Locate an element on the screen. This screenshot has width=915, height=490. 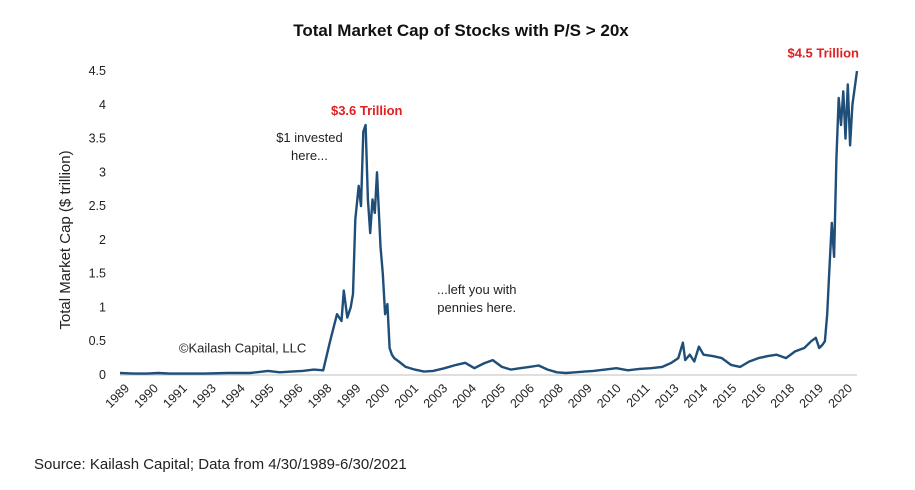
x-tick-label: 1990 is located at coordinates (146, 396).